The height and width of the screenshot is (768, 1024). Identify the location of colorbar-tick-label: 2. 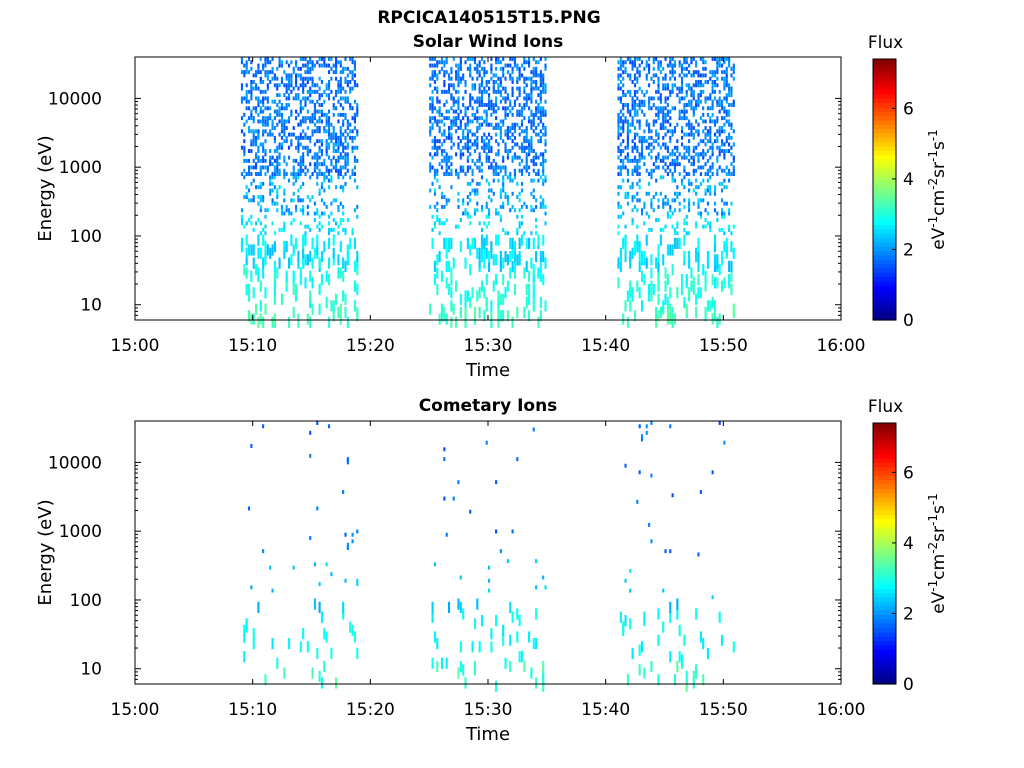
(908, 250).